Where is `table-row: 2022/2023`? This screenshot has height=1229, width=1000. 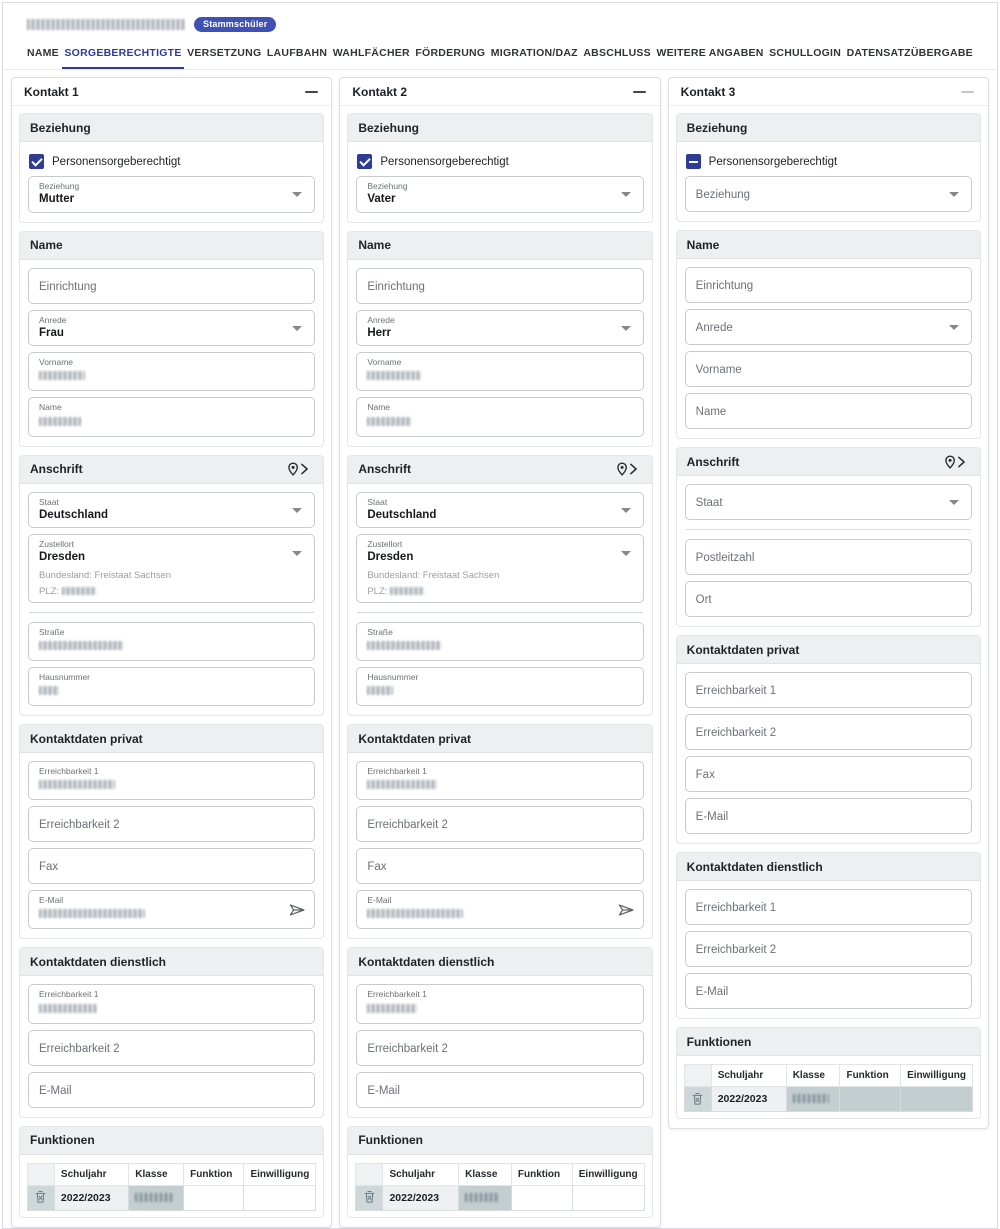 table-row: 2022/2023 is located at coordinates (828, 1099).